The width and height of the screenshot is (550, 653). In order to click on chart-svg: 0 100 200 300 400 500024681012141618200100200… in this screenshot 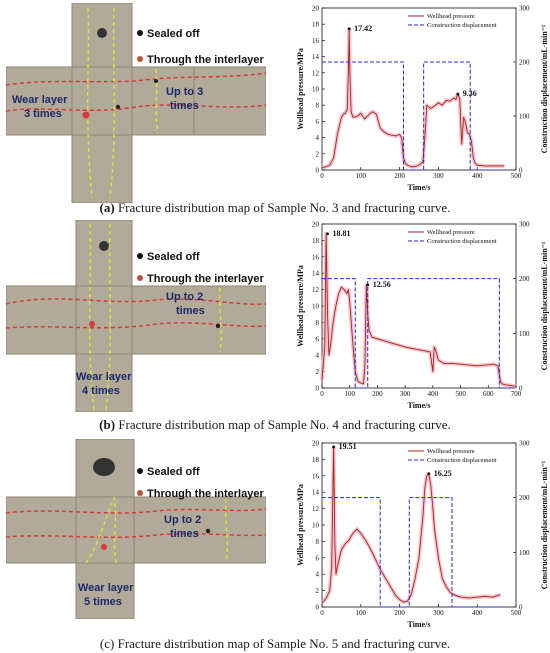, I will do `click(422, 535)`.